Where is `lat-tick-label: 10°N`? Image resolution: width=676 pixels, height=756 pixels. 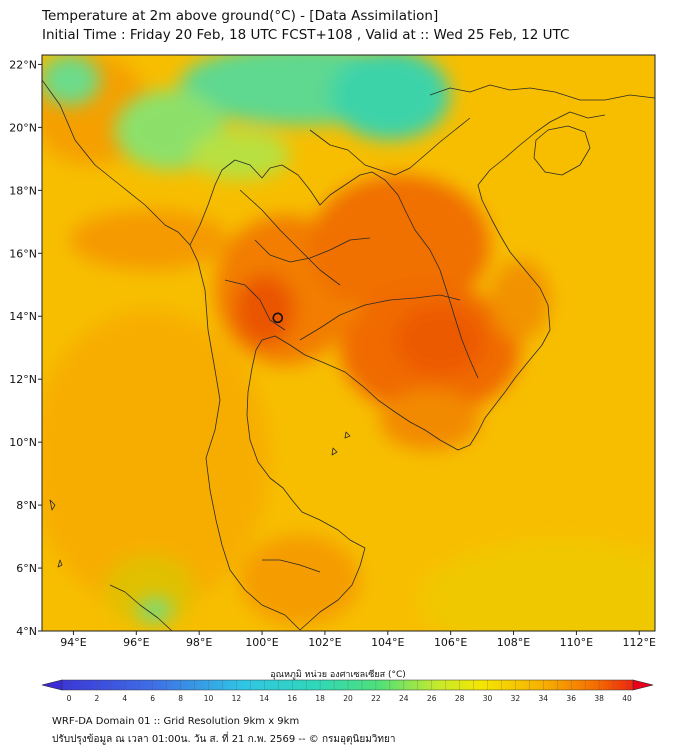
lat-tick-label: 10°N is located at coordinates (23, 442).